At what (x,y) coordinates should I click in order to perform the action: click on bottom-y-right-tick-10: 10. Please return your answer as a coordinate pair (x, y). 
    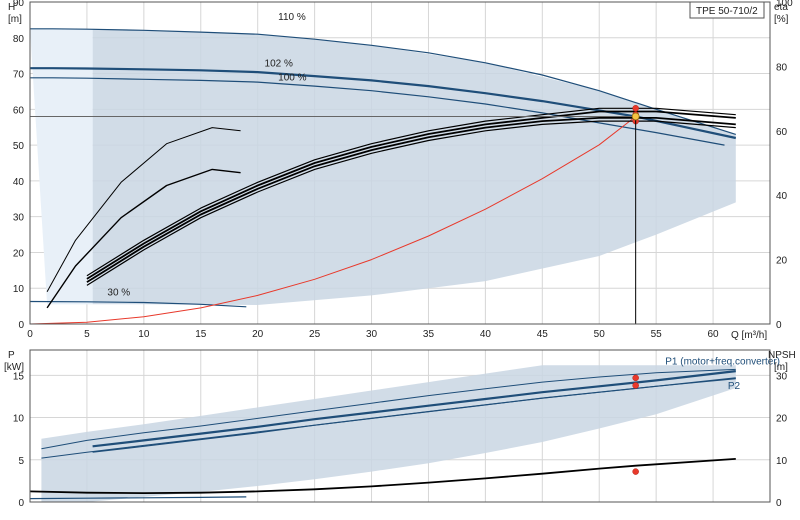
    Looking at the image, I should click on (782, 461).